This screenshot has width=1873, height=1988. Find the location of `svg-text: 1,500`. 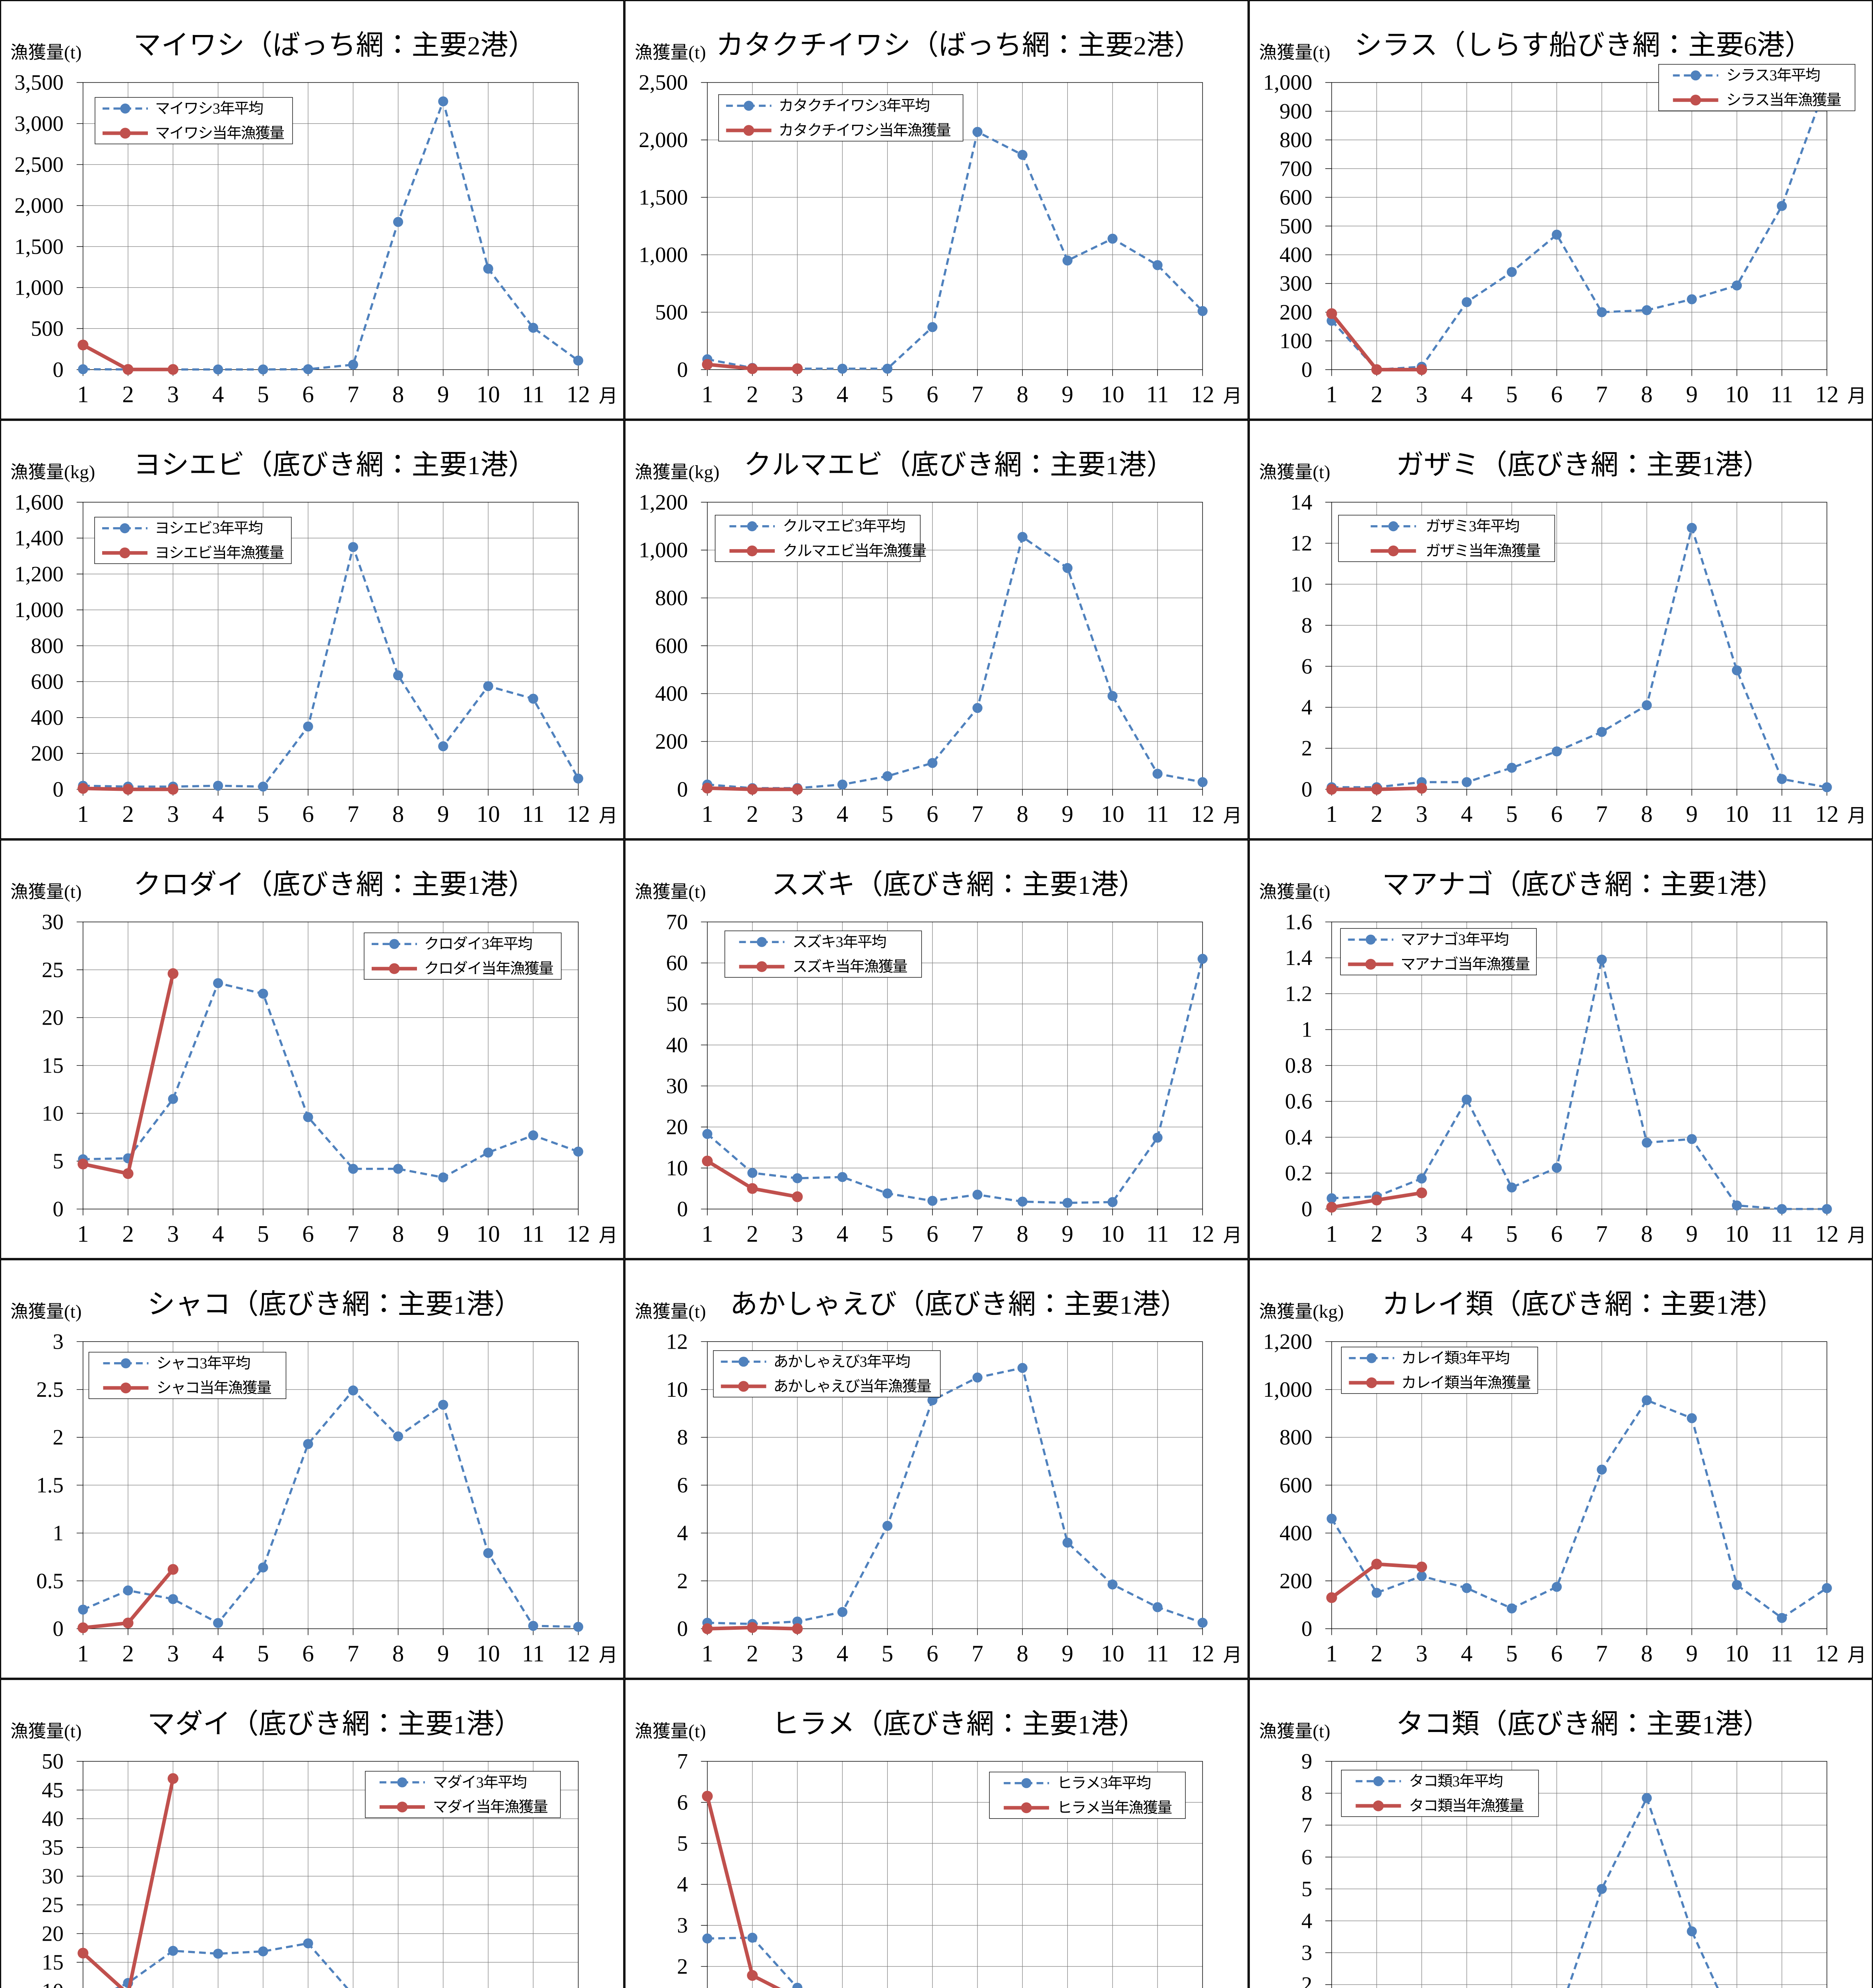

svg-text: 1,500 is located at coordinates (39, 246).